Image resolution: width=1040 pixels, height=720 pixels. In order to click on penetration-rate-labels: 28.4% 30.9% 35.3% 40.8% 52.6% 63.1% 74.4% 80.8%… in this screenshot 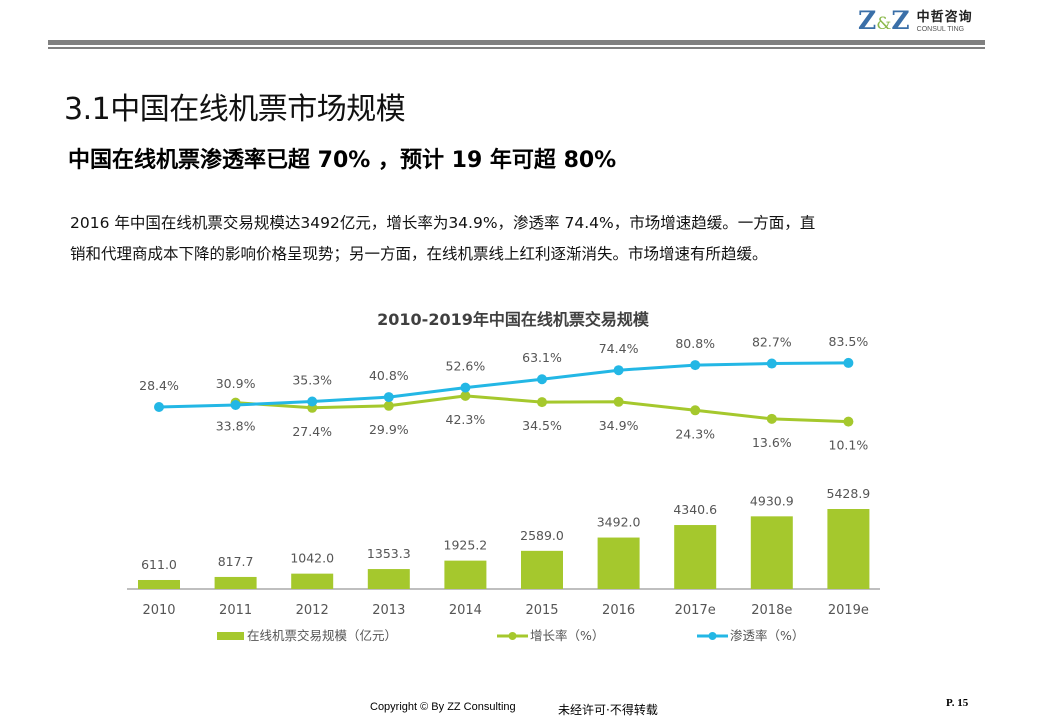, I will do `click(503, 363)`.